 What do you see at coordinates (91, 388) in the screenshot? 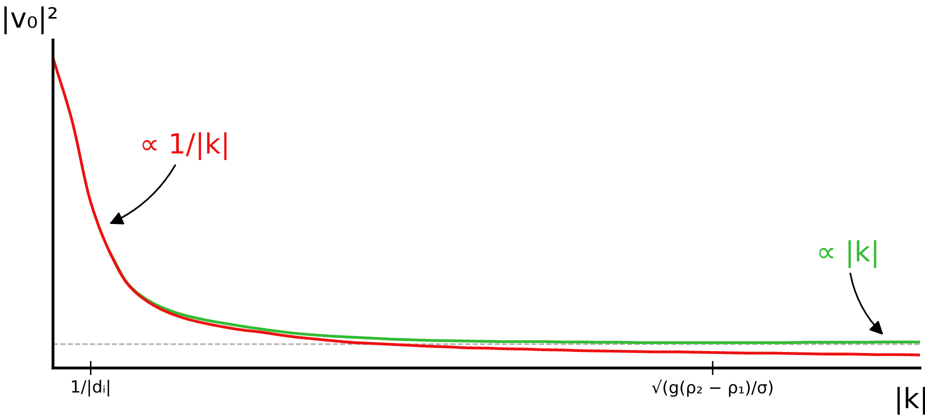
I see `x-tick-label: 1/|dᵢ|` at bounding box center [91, 388].